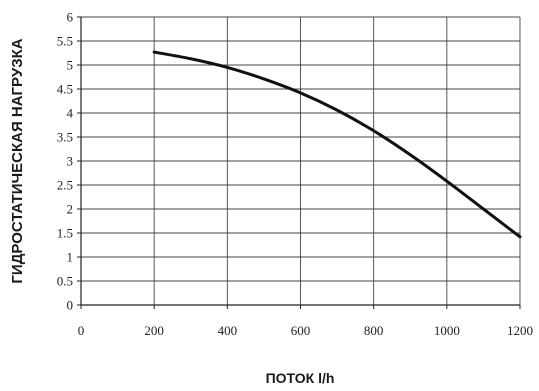 The width and height of the screenshot is (539, 391). Describe the element at coordinates (70, 17) in the screenshot. I see `y-tick-label: 6` at that location.